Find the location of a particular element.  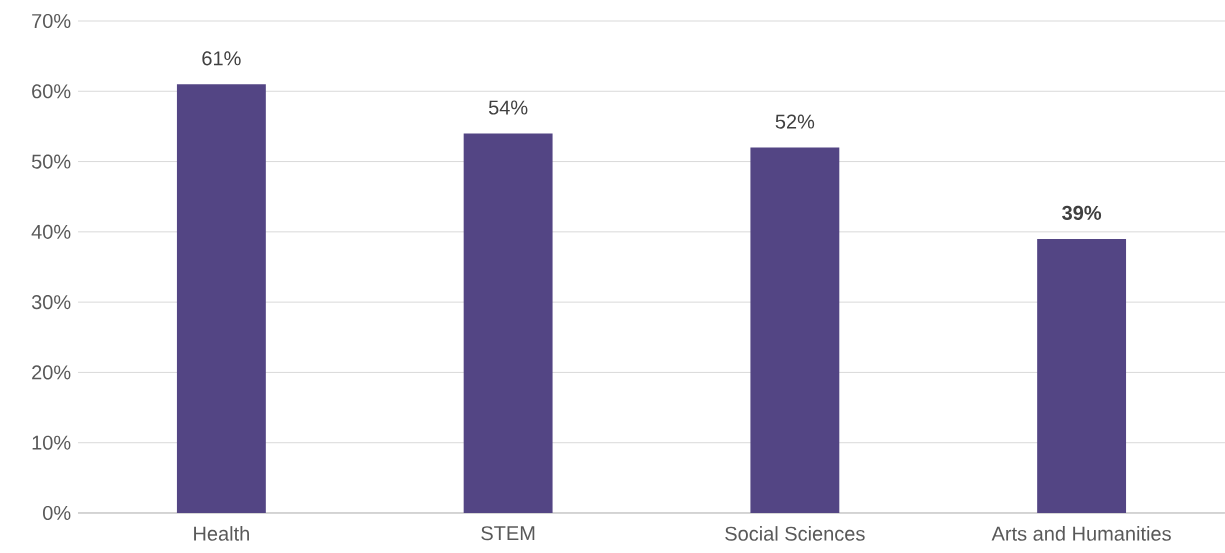

y-tick-label: 60% is located at coordinates (51, 91).